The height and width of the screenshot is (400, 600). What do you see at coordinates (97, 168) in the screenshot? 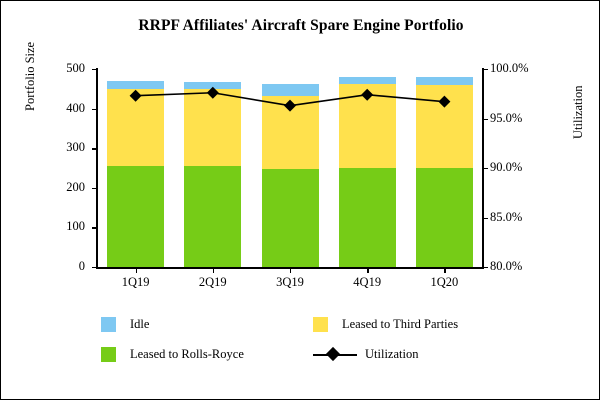
I see `y-axis-left-line` at bounding box center [97, 168].